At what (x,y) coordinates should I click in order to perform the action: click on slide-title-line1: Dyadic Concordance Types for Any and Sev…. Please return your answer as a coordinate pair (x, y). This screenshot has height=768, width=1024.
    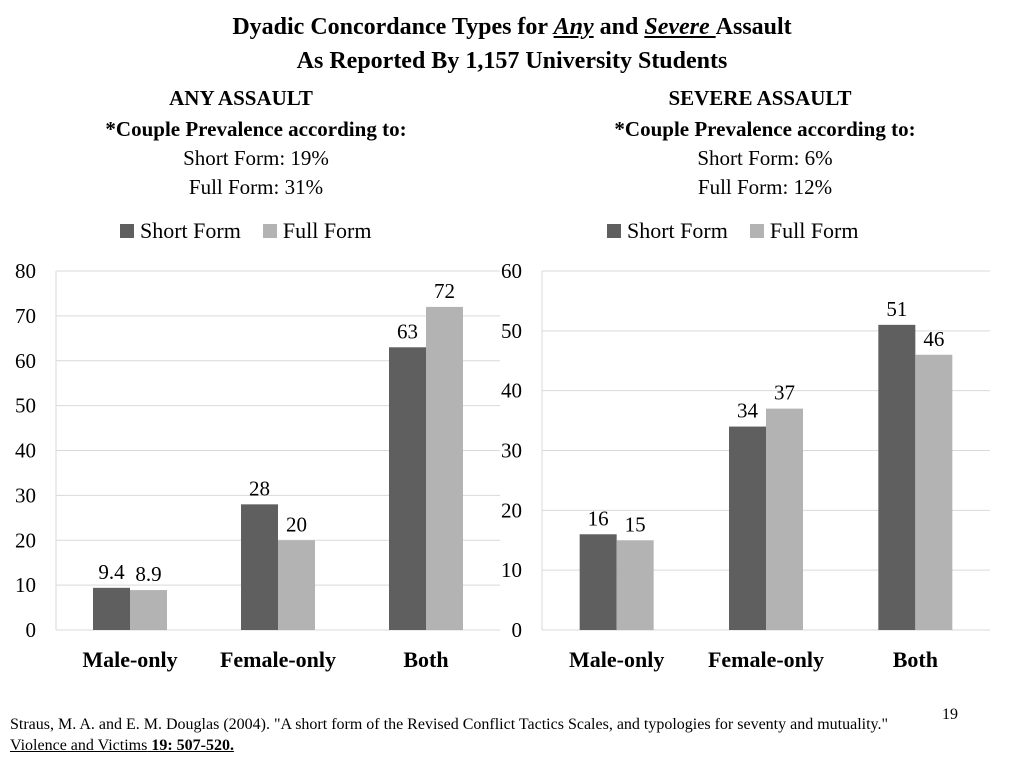
    Looking at the image, I should click on (512, 27).